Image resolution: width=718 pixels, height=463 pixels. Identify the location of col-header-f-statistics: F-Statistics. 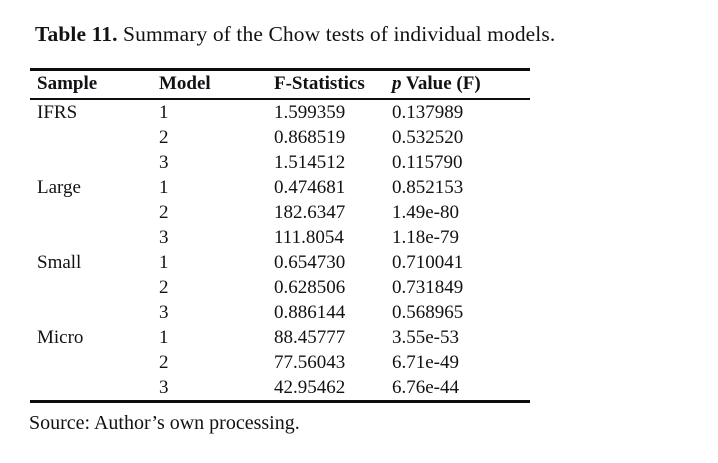
(326, 84).